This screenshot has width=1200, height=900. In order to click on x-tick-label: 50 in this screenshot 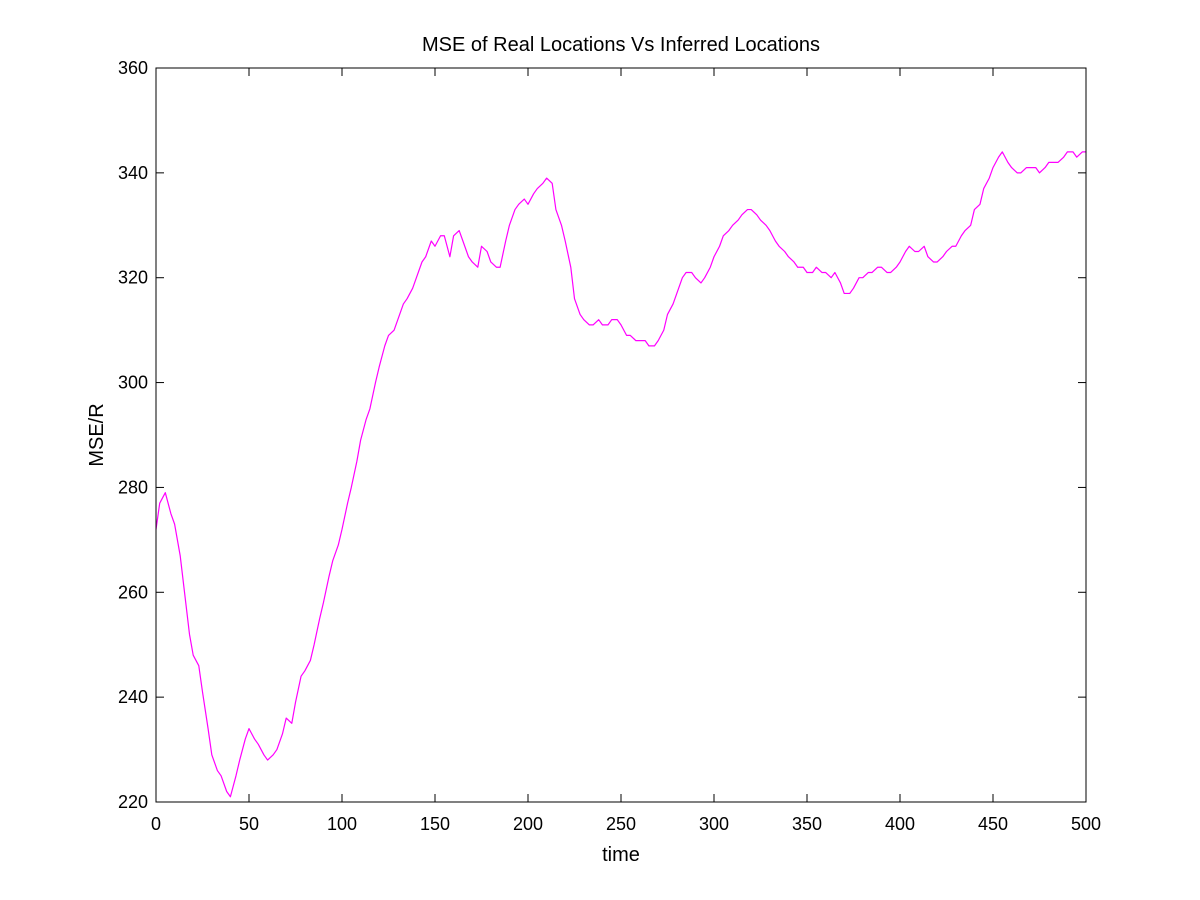, I will do `click(249, 824)`.